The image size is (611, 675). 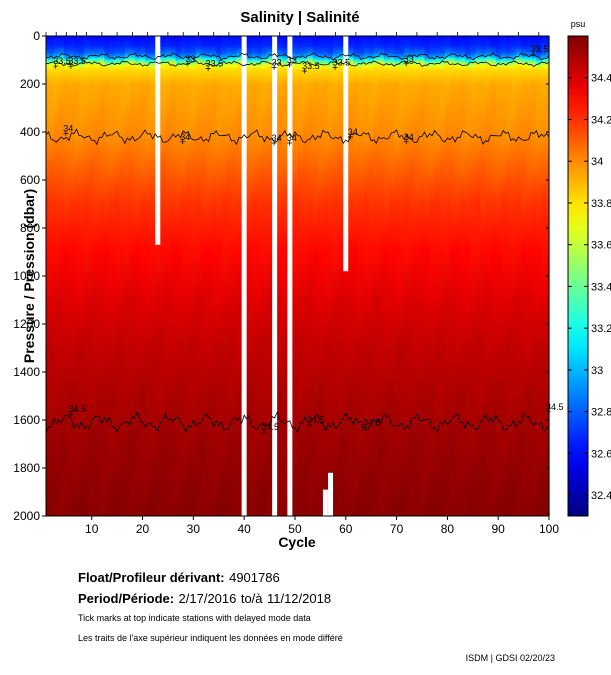 What do you see at coordinates (251, 598) in the screenshot?
I see `period-sep: to/à` at bounding box center [251, 598].